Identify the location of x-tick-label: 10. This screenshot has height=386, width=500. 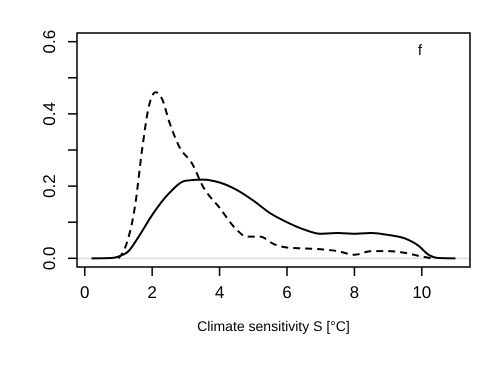
(422, 292).